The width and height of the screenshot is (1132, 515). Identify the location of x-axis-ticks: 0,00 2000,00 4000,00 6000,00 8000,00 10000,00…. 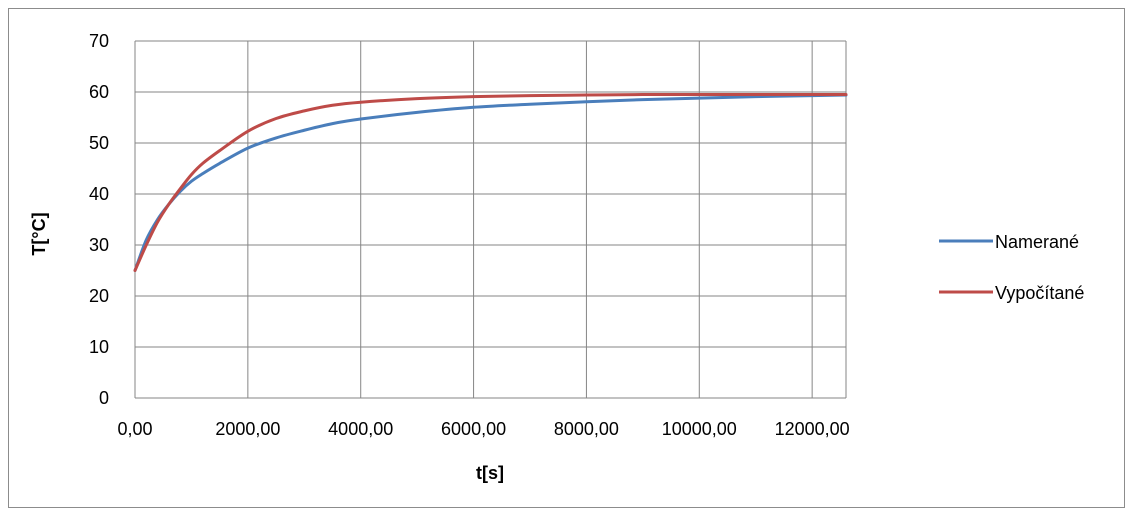
(483, 429).